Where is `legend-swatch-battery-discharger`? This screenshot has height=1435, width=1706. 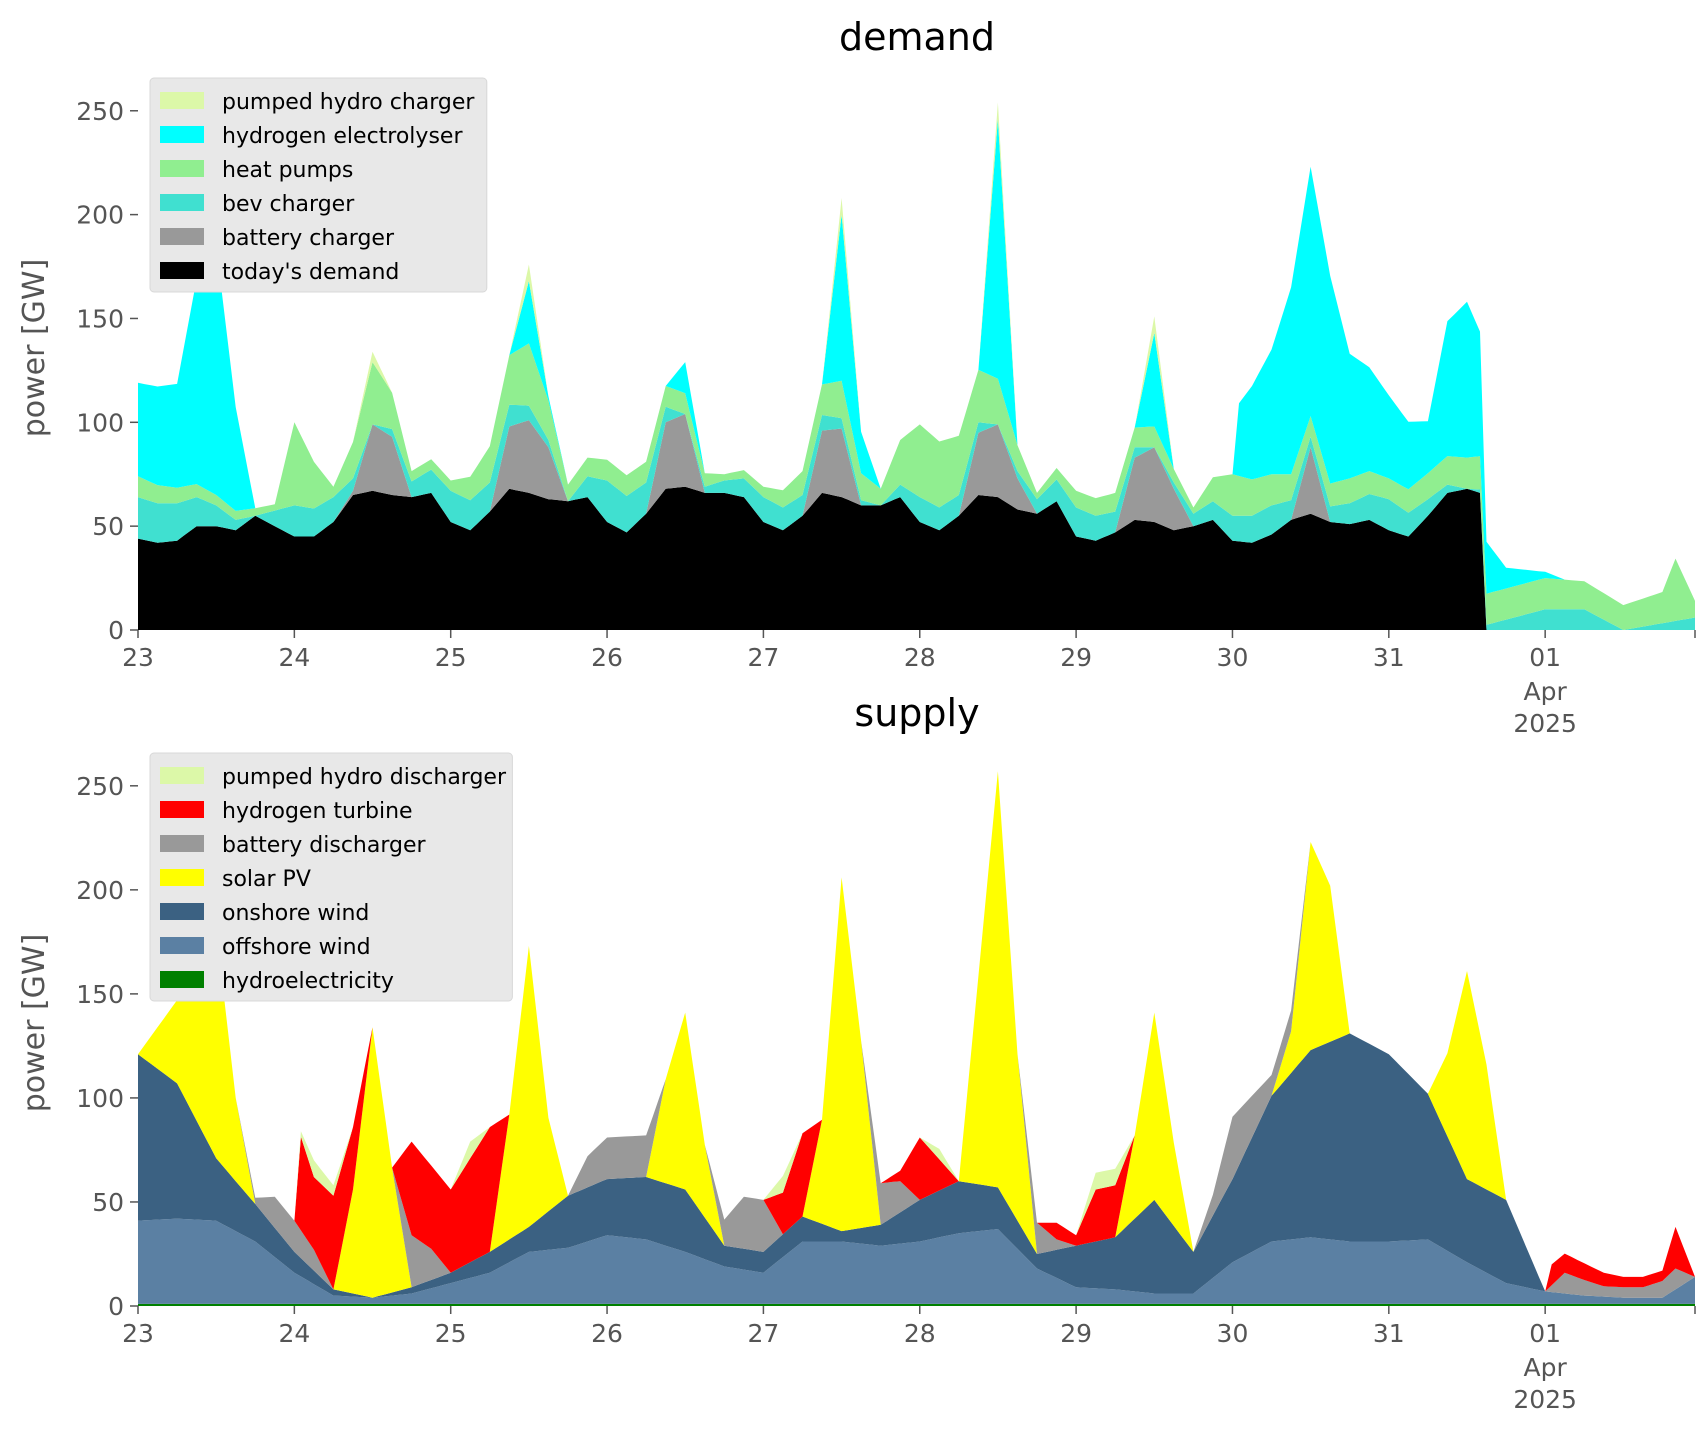 legend-swatch-battery-discharger is located at coordinates (182, 843).